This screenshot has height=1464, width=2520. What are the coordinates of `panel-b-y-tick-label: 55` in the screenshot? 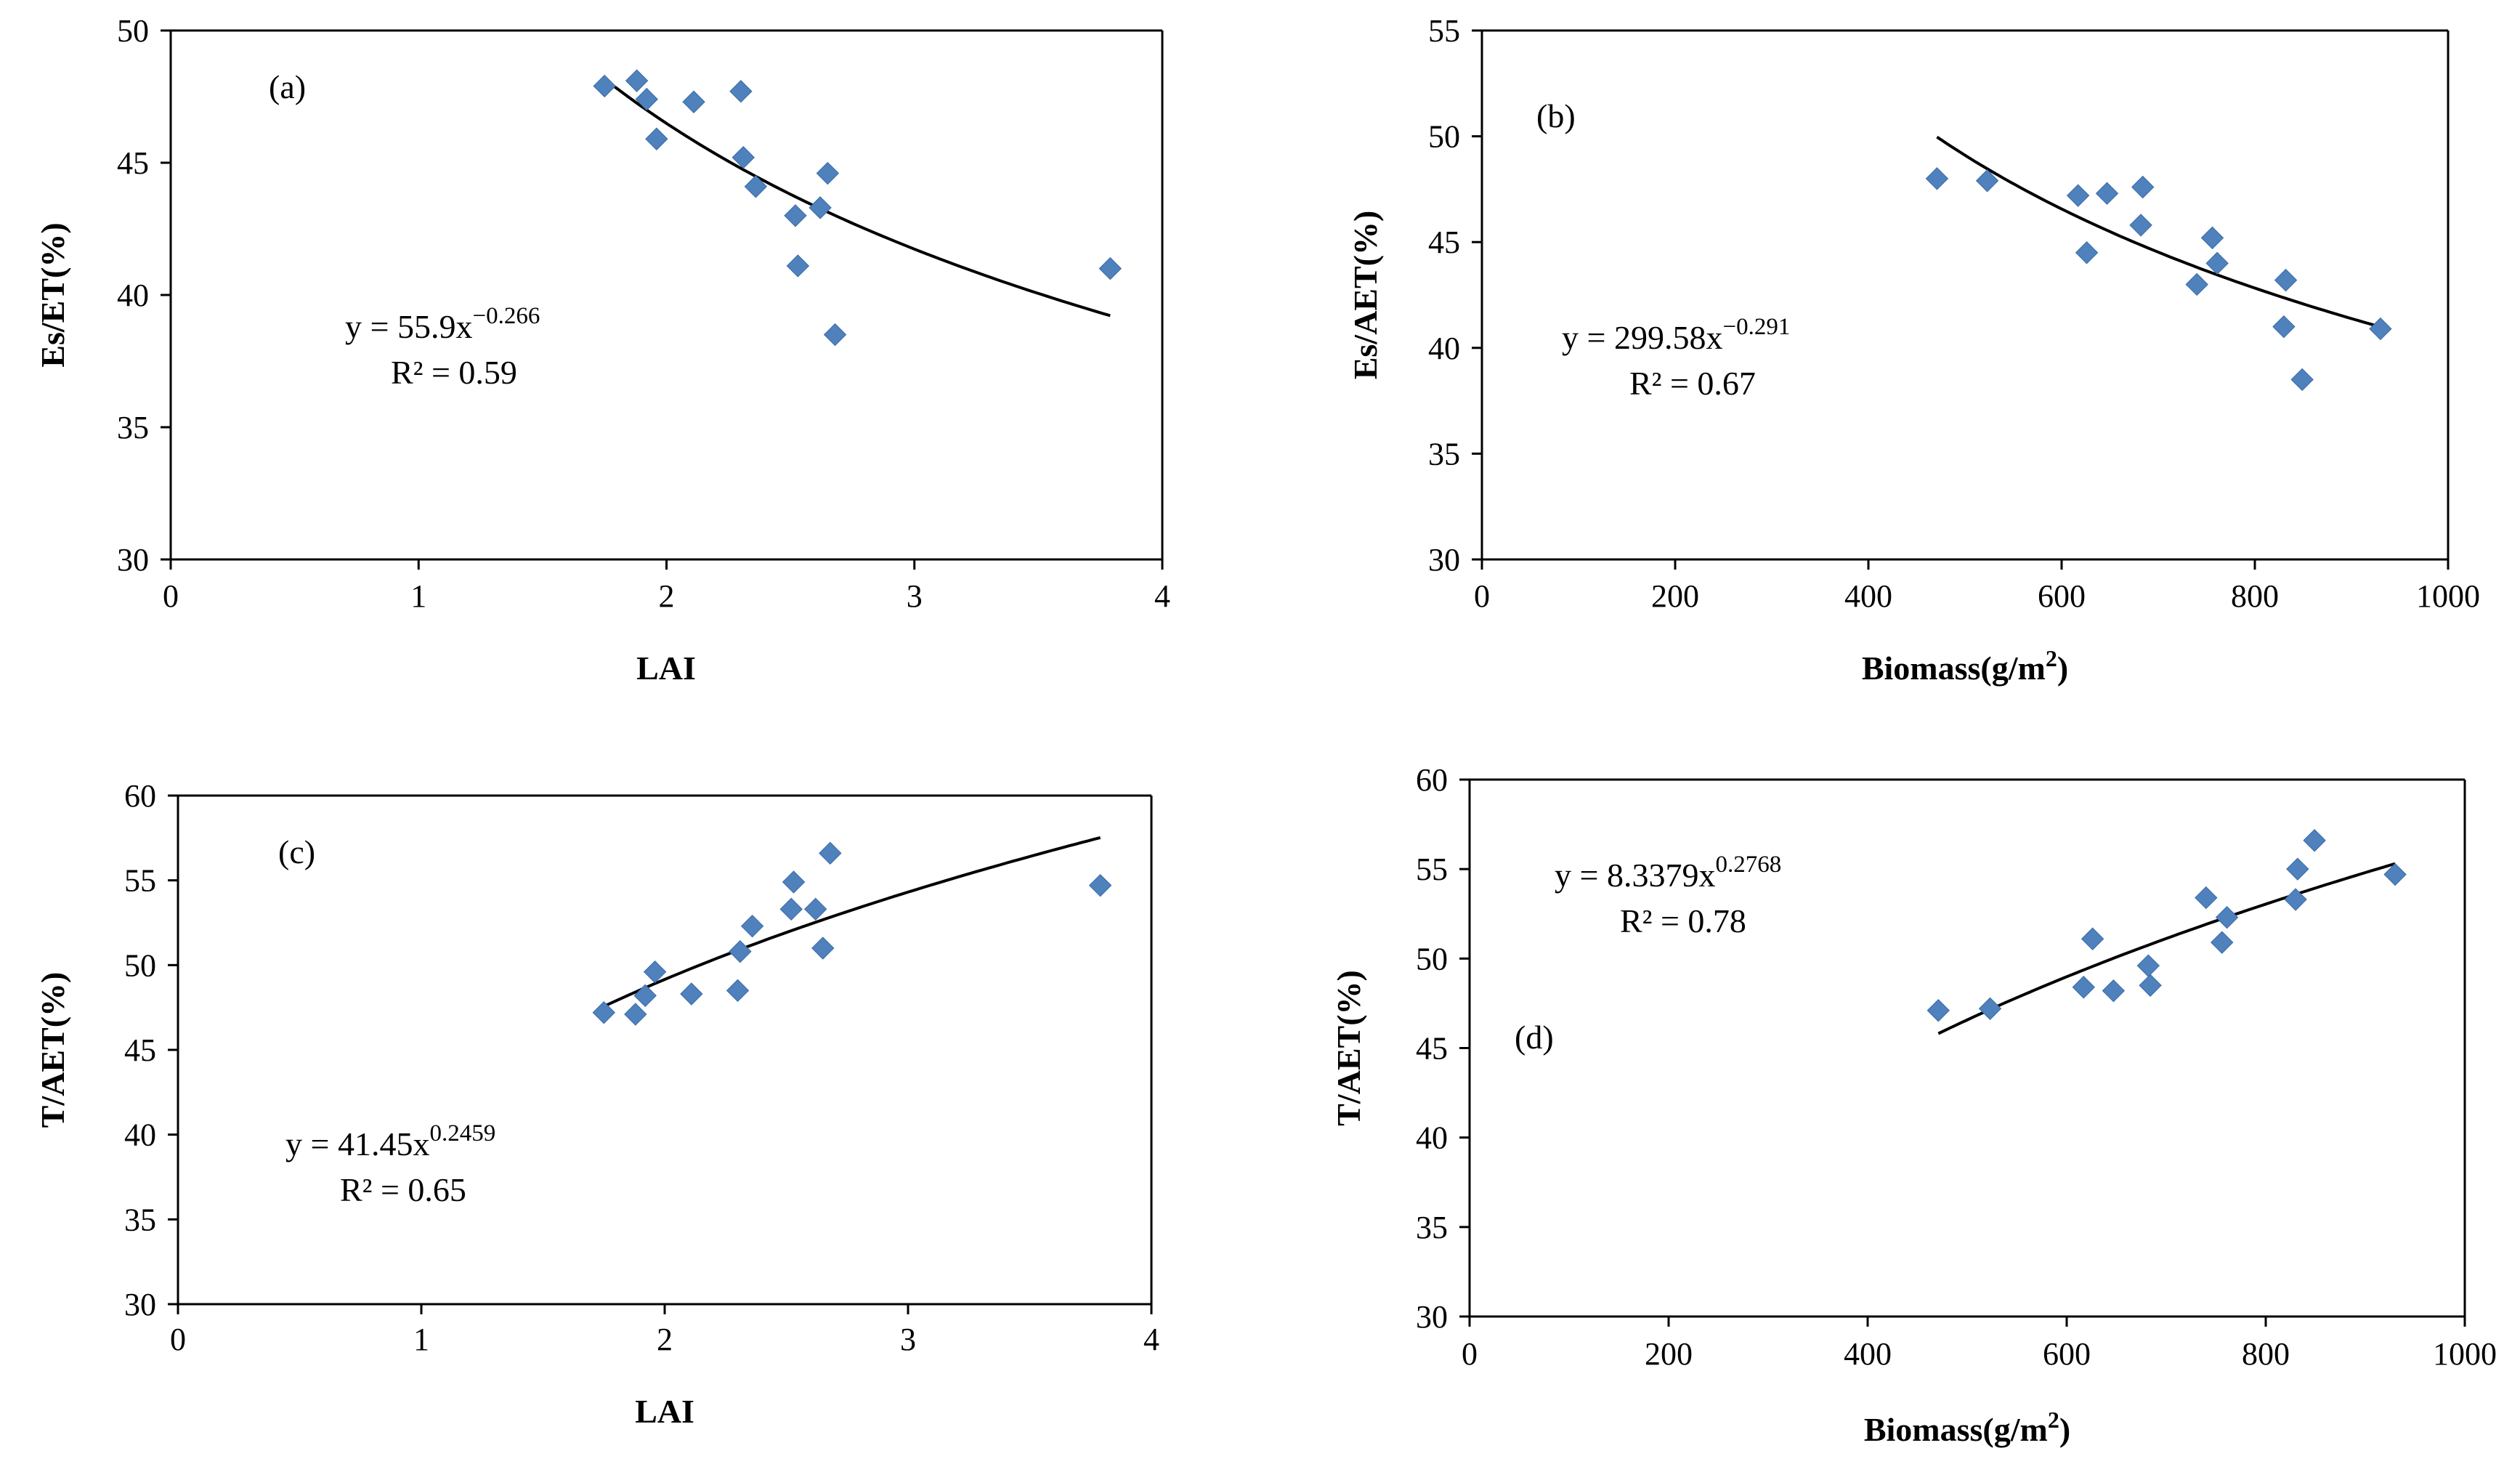 It's located at (1444, 31).